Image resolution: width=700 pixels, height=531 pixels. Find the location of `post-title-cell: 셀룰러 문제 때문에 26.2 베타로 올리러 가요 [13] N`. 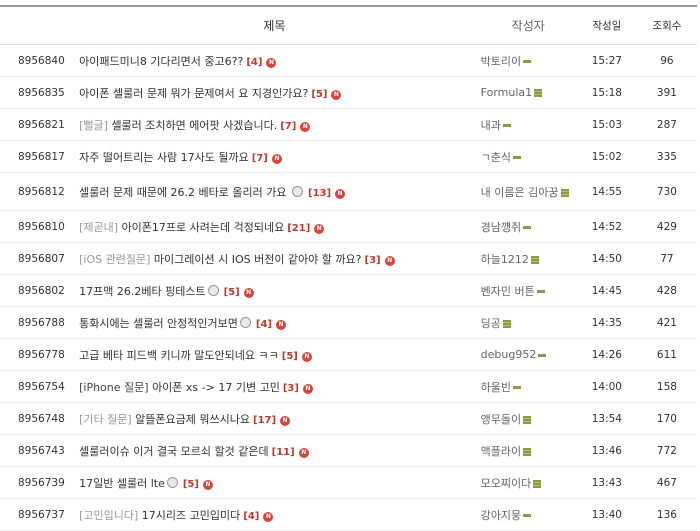

post-title-cell: 셀룰러 문제 때문에 26.2 베타로 올리러 가요 [13] N is located at coordinates (275, 191).